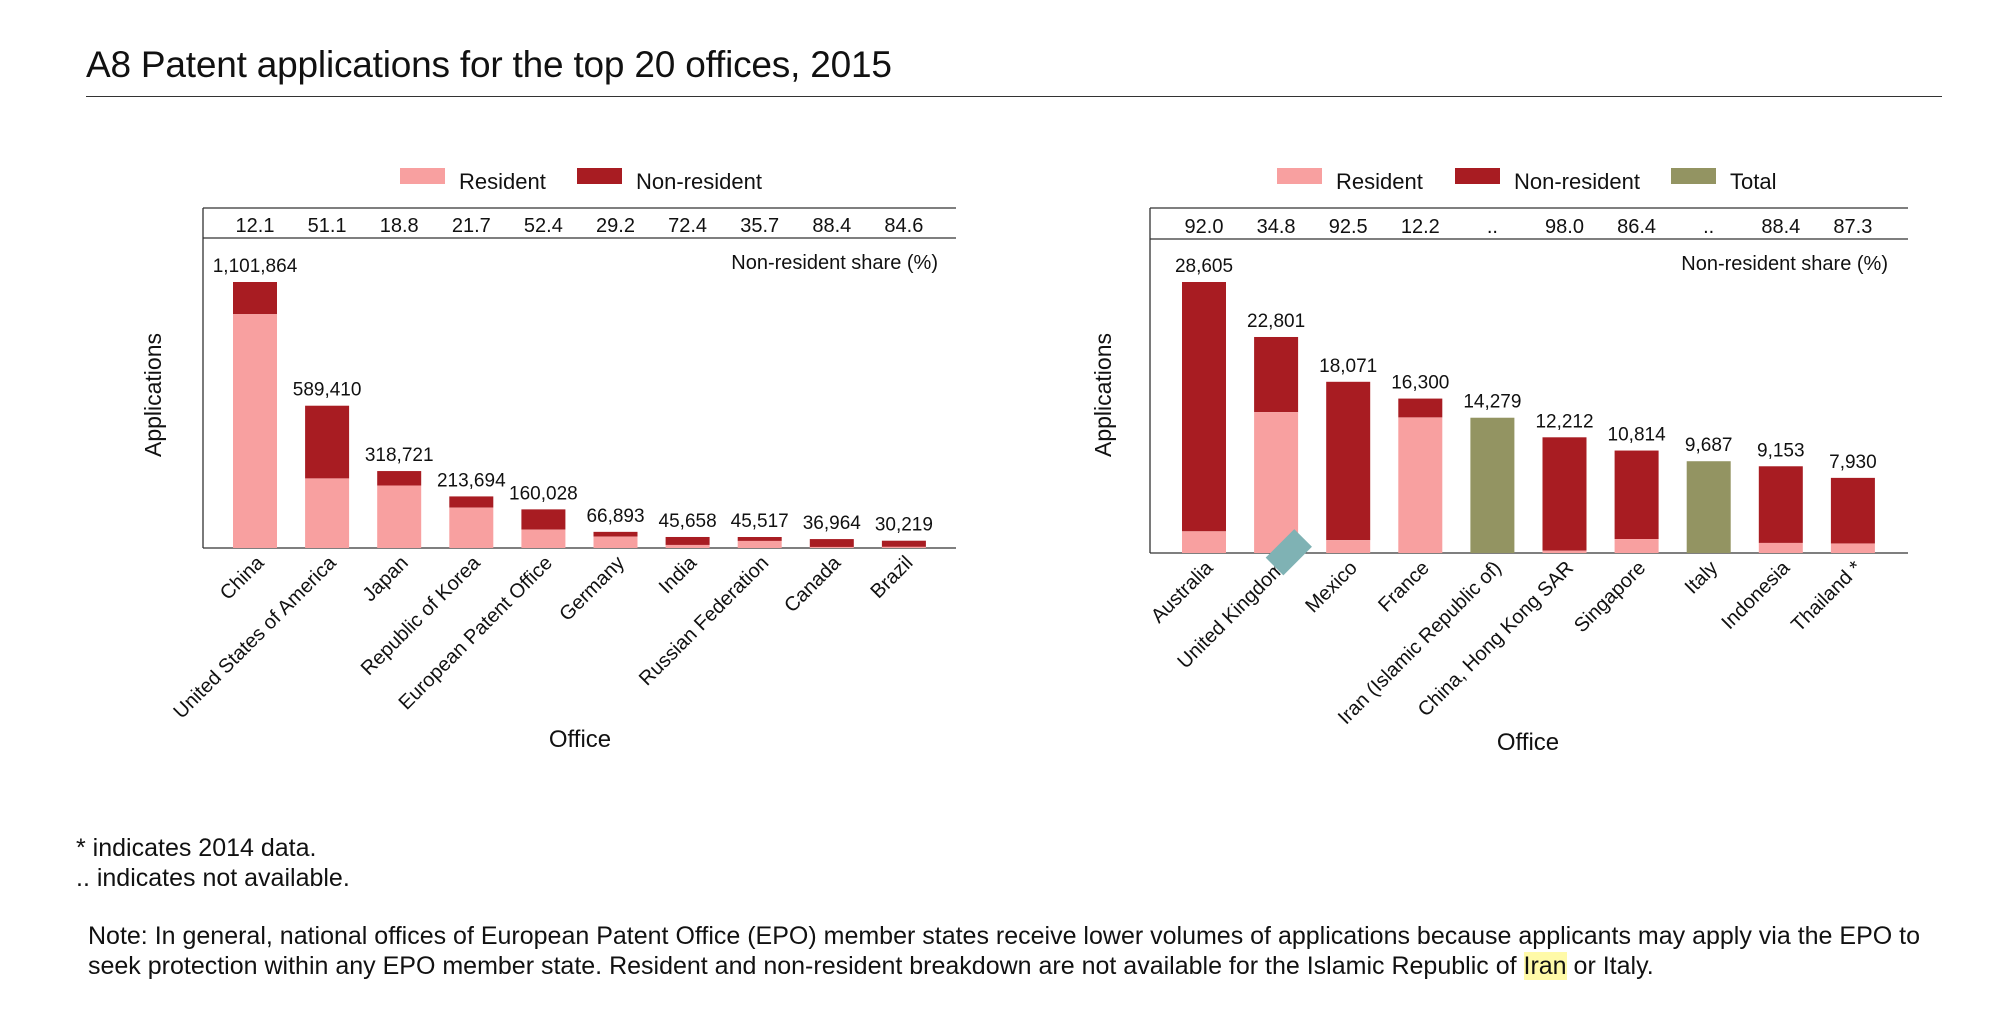  What do you see at coordinates (615, 226) in the screenshot?
I see `share-value-germany: 29.2` at bounding box center [615, 226].